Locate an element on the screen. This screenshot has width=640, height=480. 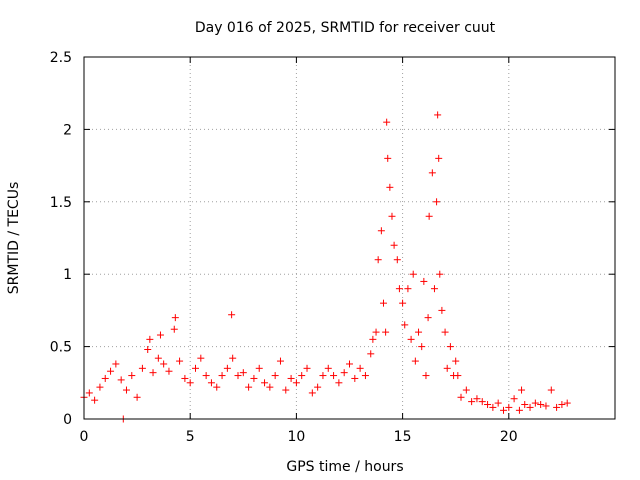
x-axis-label: GPS time / hours is located at coordinates (344, 467).